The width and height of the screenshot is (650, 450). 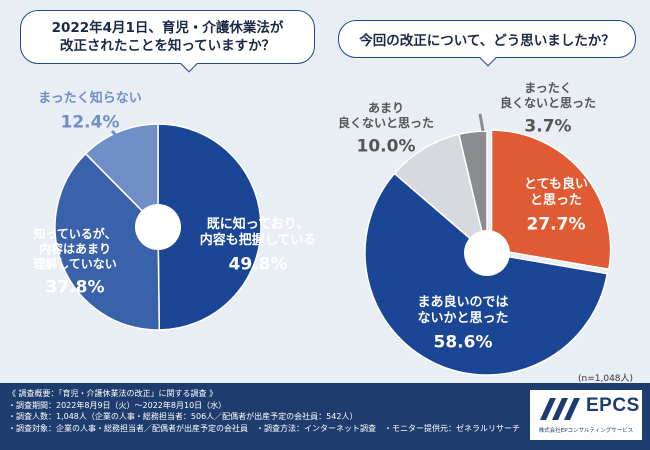 I want to click on pie1-label-2-text: まったく知らない, so click(x=89, y=98).